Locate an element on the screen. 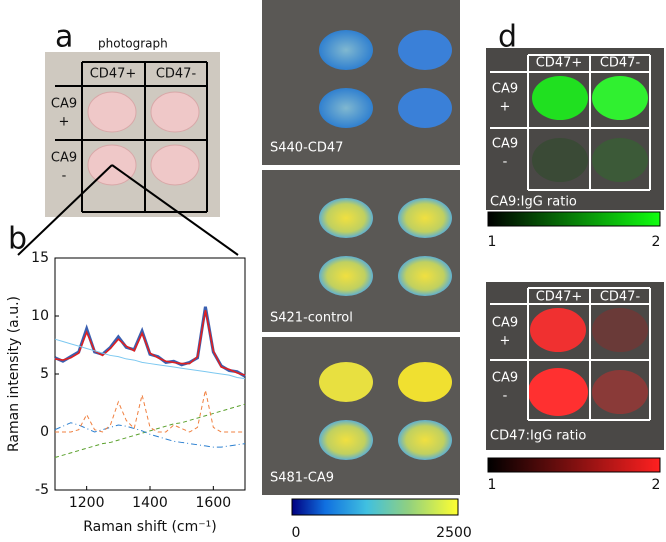 Image resolution: width=666 pixels, height=542 pixels. colorbar-tick-label: 0 is located at coordinates (296, 533).